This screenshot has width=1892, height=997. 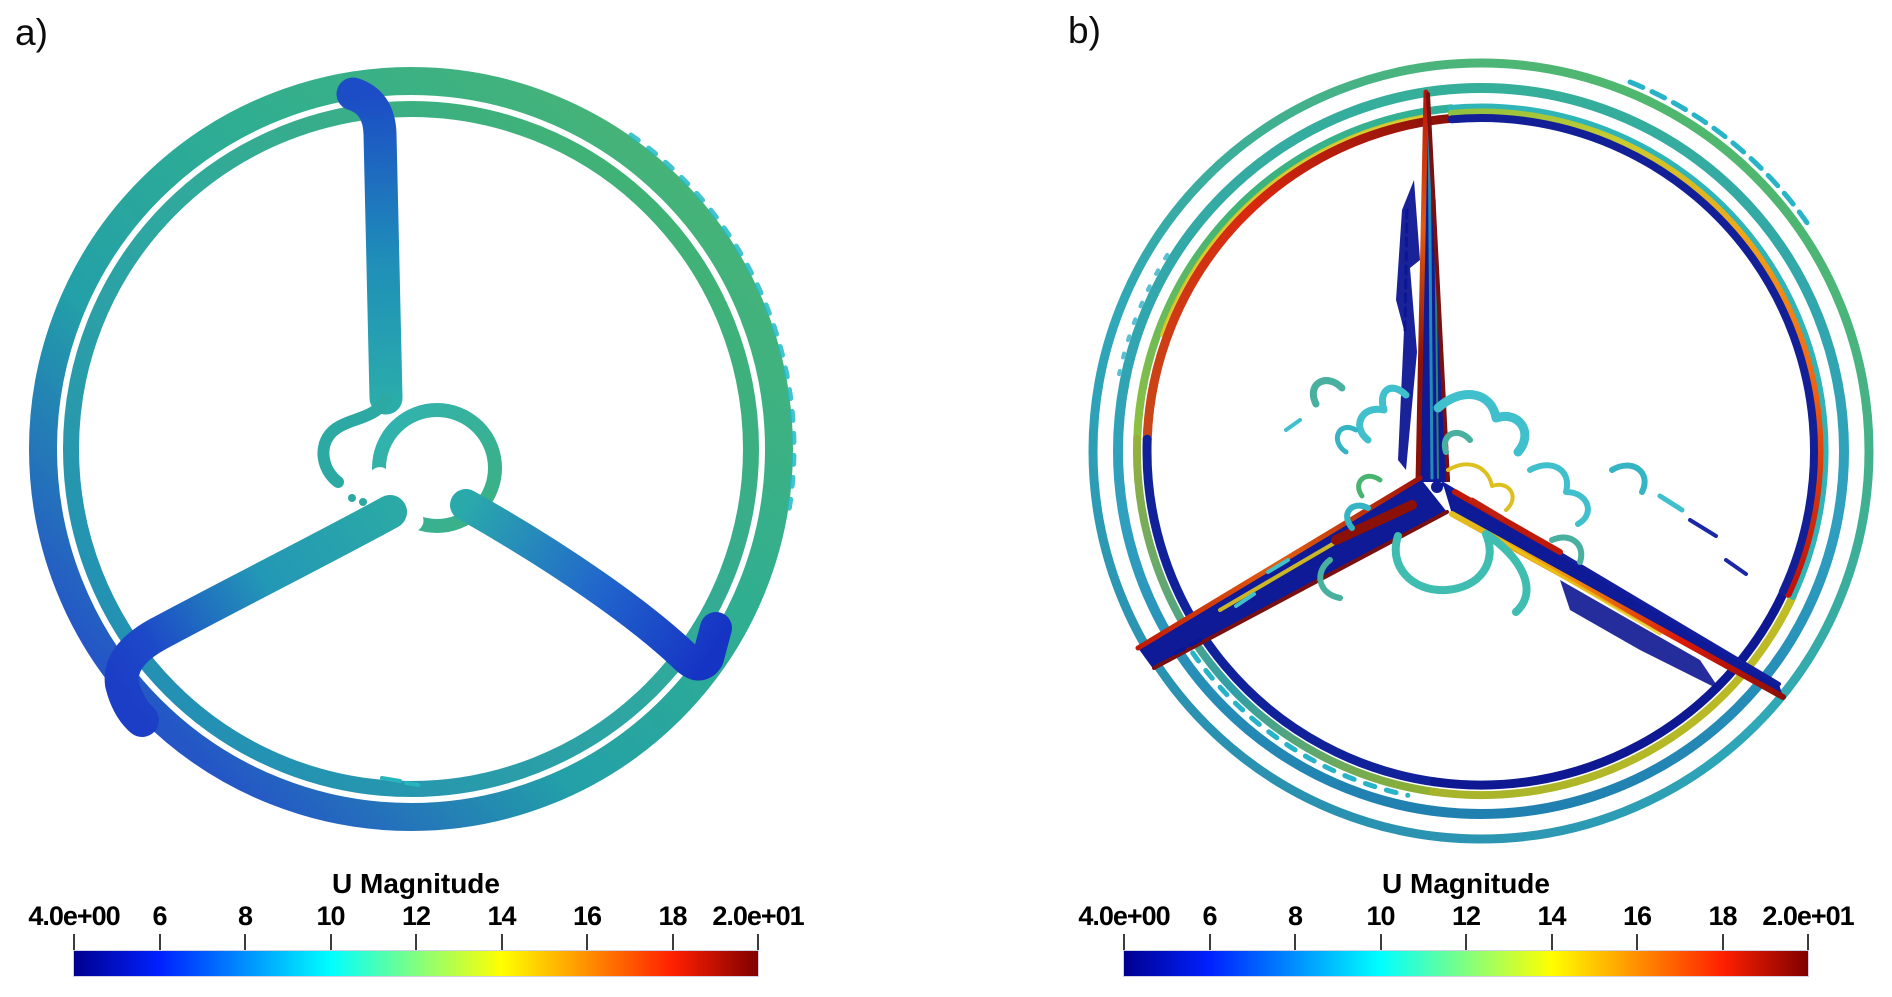 What do you see at coordinates (400, 781) in the screenshot?
I see `small-debris-a` at bounding box center [400, 781].